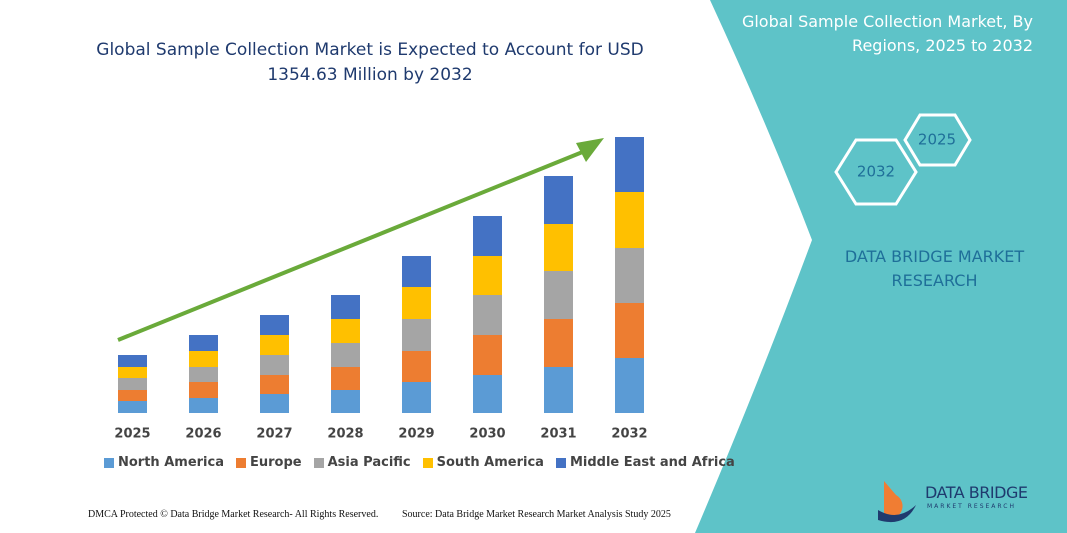  What do you see at coordinates (345, 434) in the screenshot?
I see `x-tick-label: 2028` at bounding box center [345, 434].